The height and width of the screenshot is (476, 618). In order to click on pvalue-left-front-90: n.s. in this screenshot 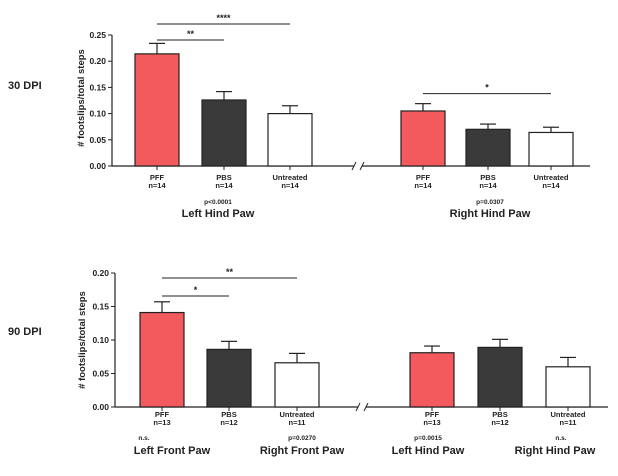, I will do `click(143, 438)`.